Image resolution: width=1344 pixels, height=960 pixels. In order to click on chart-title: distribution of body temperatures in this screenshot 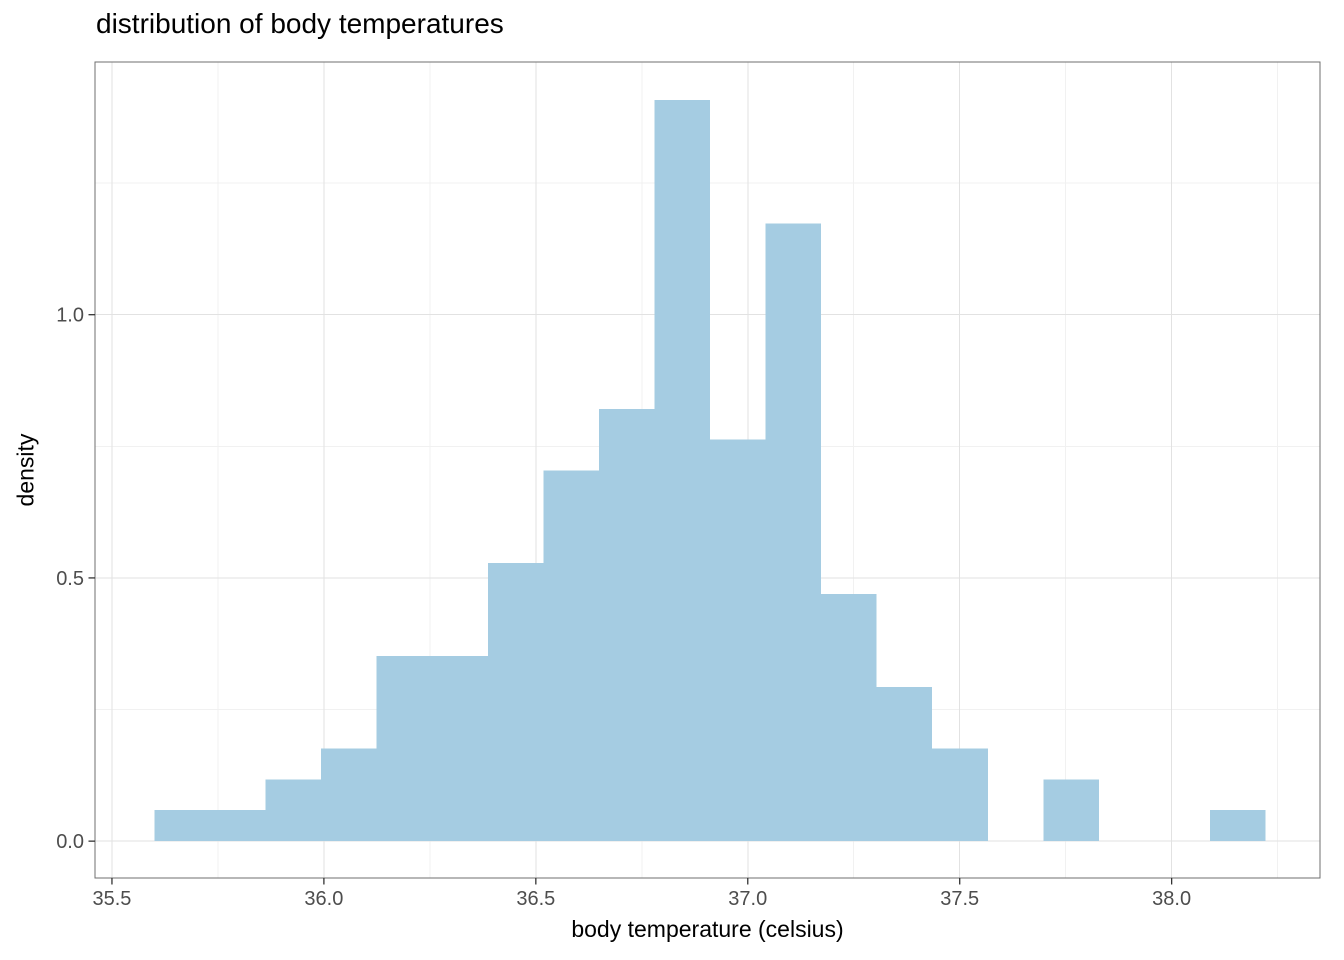, I will do `click(300, 23)`.